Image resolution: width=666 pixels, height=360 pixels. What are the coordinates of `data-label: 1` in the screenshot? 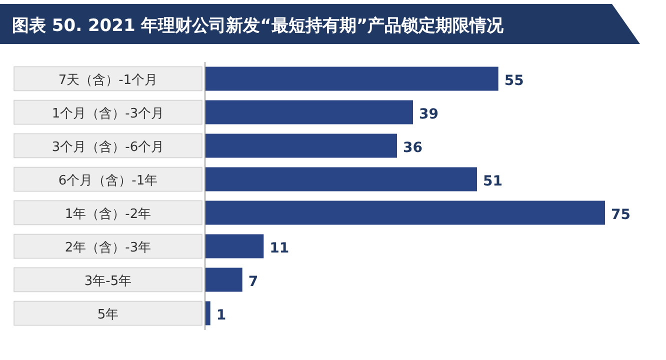 It's located at (221, 315).